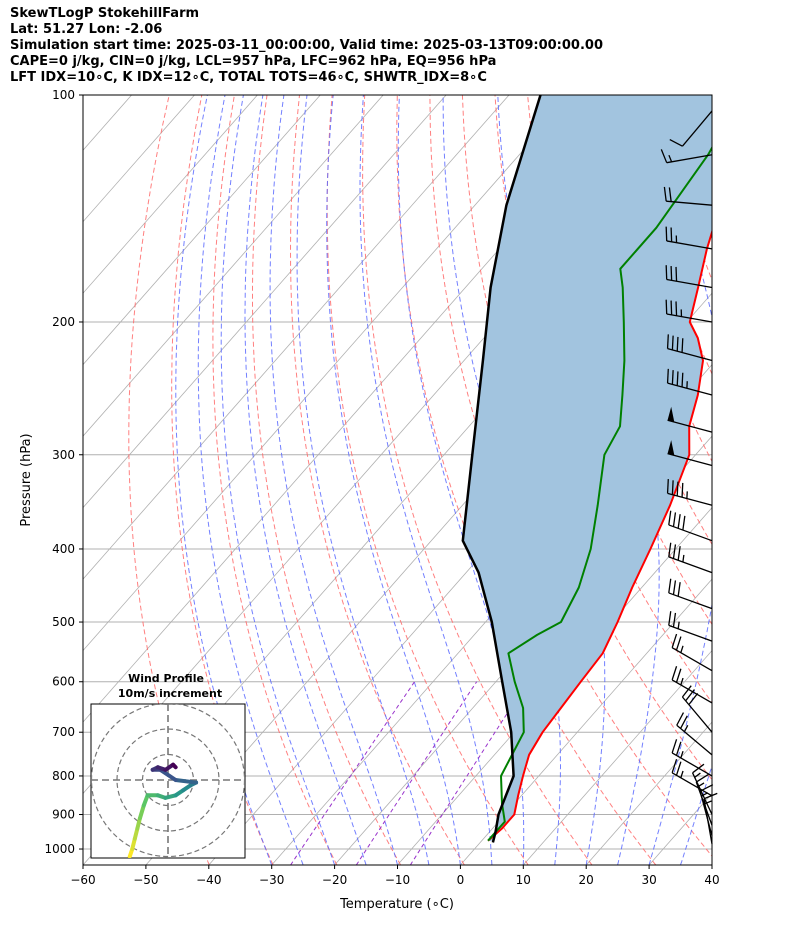  What do you see at coordinates (63, 322) in the screenshot?
I see `y-tick-label: 200` at bounding box center [63, 322].